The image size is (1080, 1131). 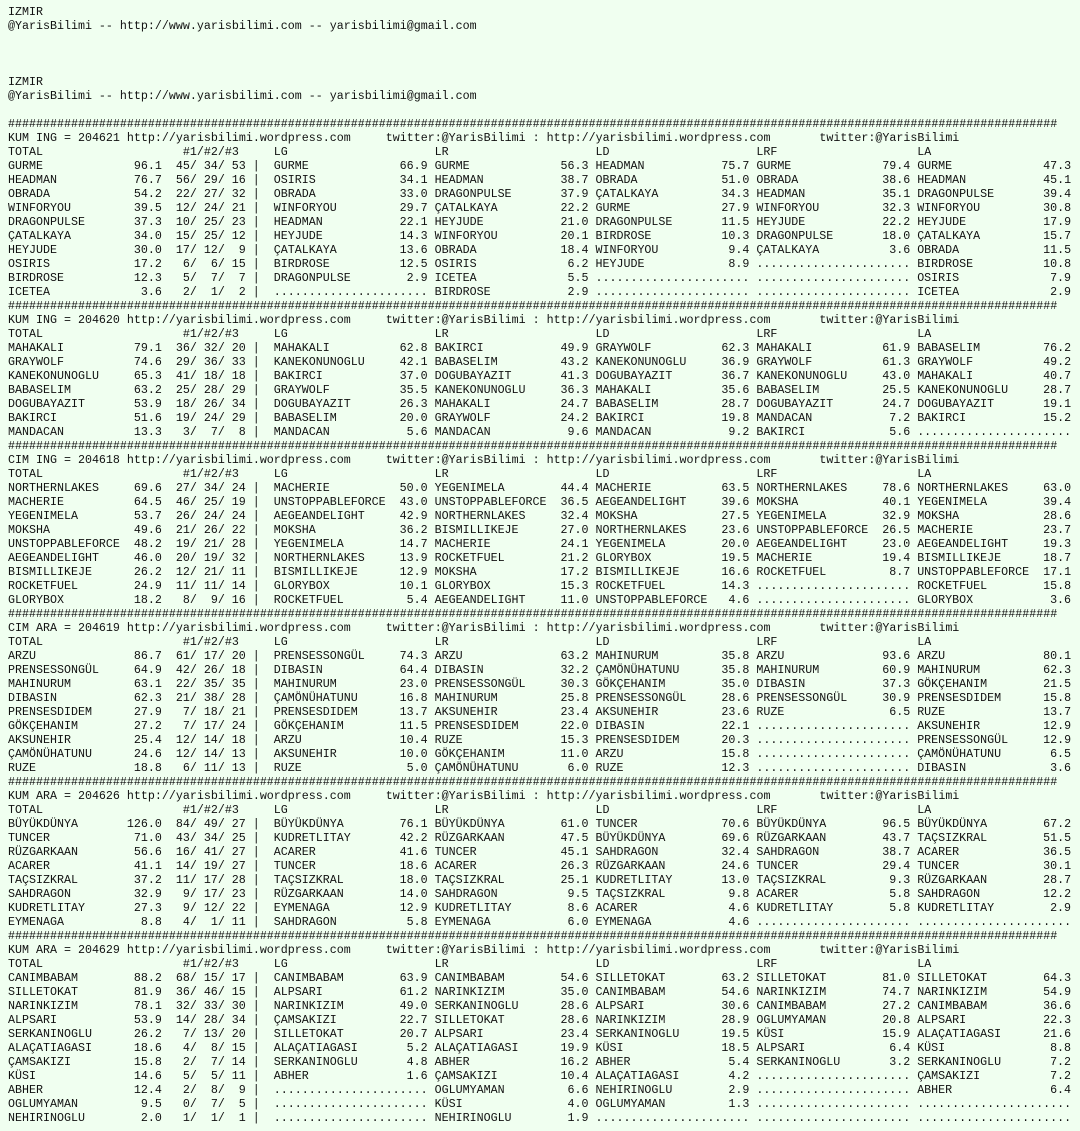 I want to click on total-score: 39.5, so click(x=147, y=208).